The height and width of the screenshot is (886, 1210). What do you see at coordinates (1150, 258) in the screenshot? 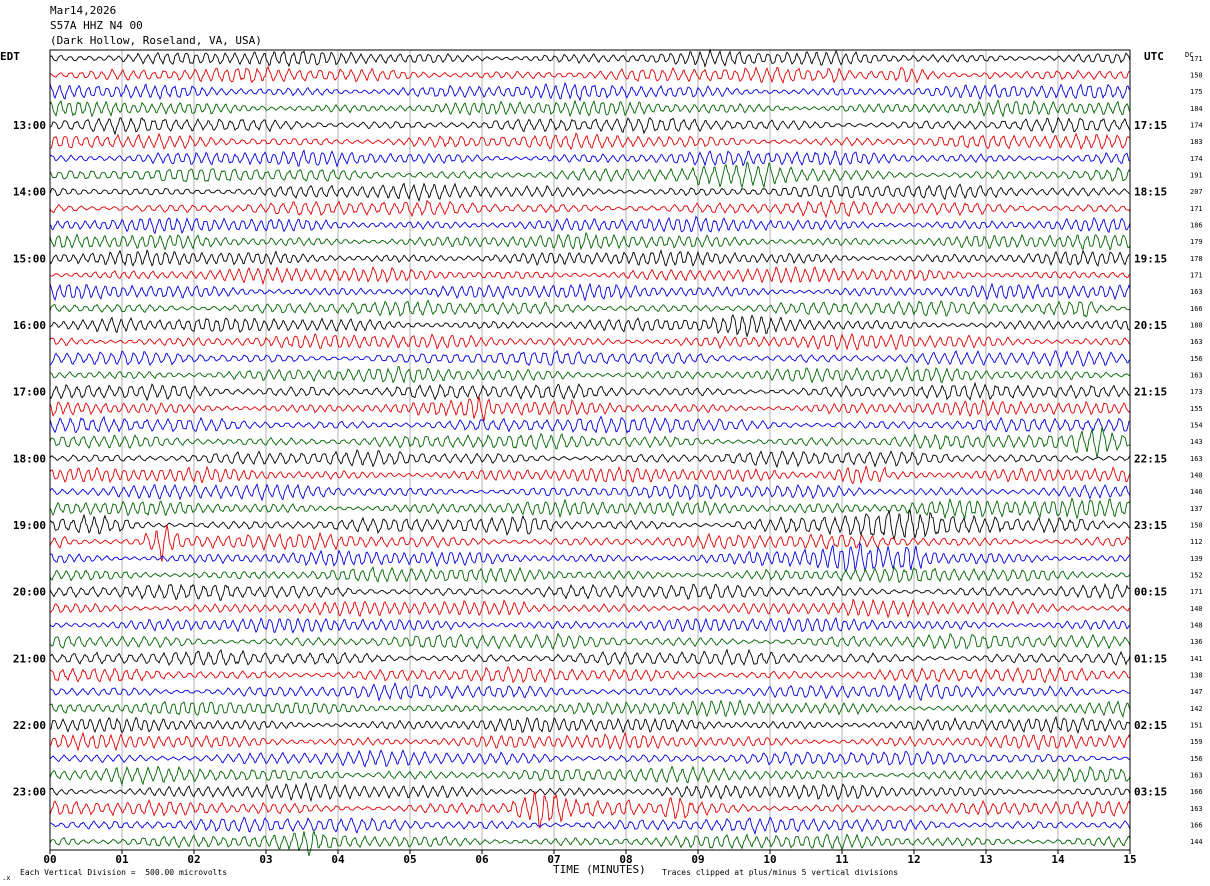
I see `right-hour-label: 19:15` at bounding box center [1150, 258].